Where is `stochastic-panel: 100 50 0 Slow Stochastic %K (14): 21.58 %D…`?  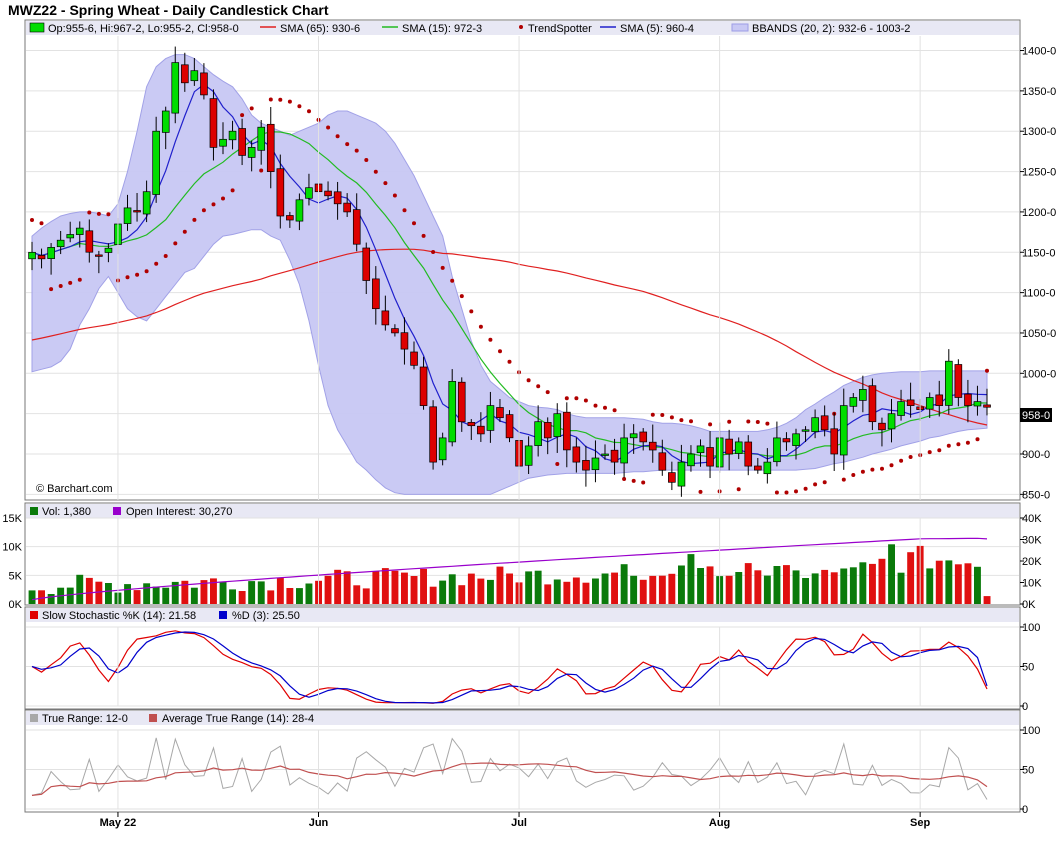
stochastic-panel: 100 50 0 Slow Stochastic %K (14): 21.58 %D… is located at coordinates (532, 659).